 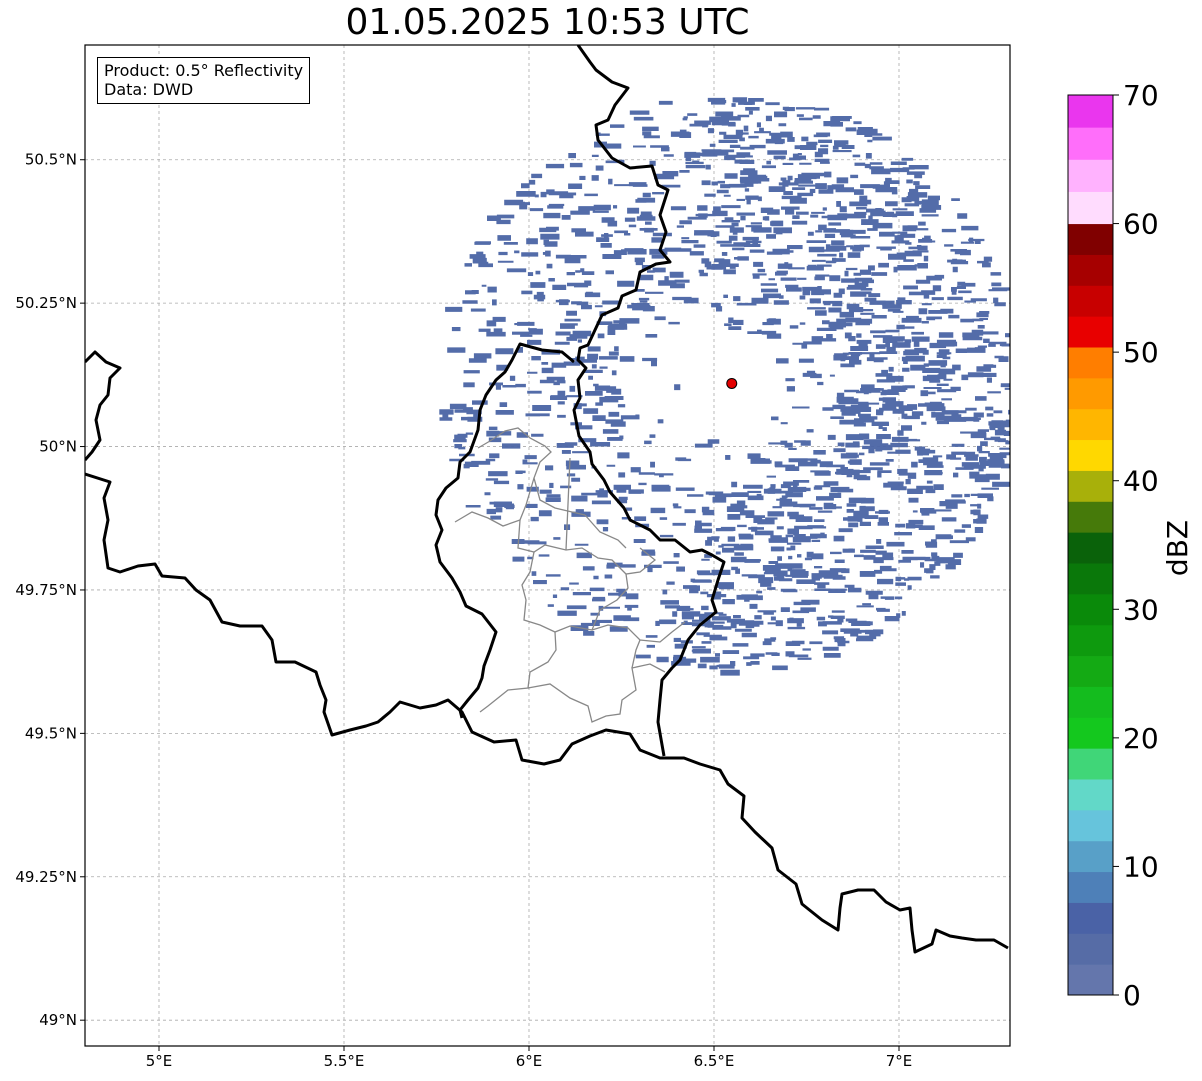 What do you see at coordinates (1132, 995) in the screenshot?
I see `colorbar-tick-label: 0` at bounding box center [1132, 995].